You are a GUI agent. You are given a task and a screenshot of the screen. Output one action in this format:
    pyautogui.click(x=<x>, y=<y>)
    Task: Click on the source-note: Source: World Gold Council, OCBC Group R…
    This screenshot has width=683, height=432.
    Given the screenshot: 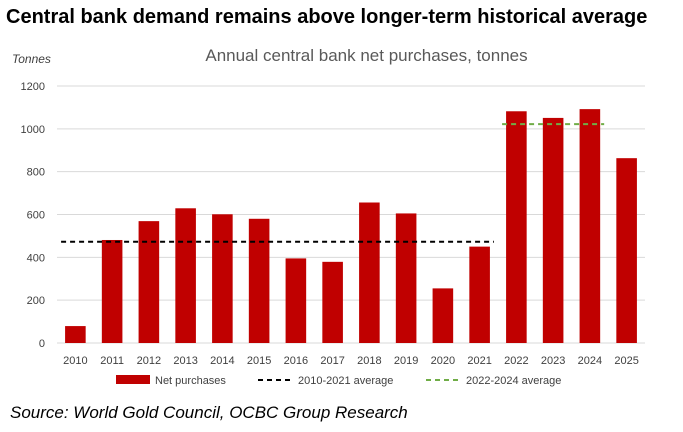 What is the action you would take?
    pyautogui.click(x=209, y=412)
    